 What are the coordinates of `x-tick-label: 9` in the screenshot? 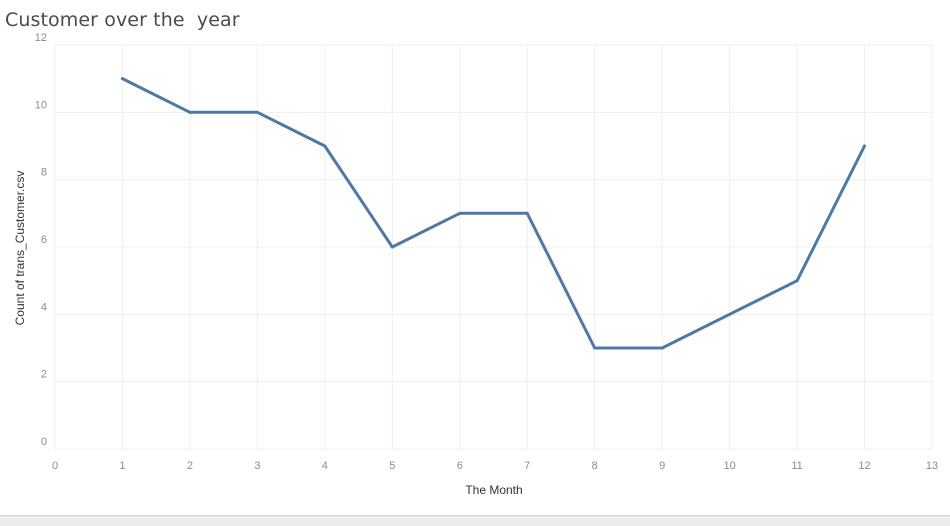 It's located at (662, 466).